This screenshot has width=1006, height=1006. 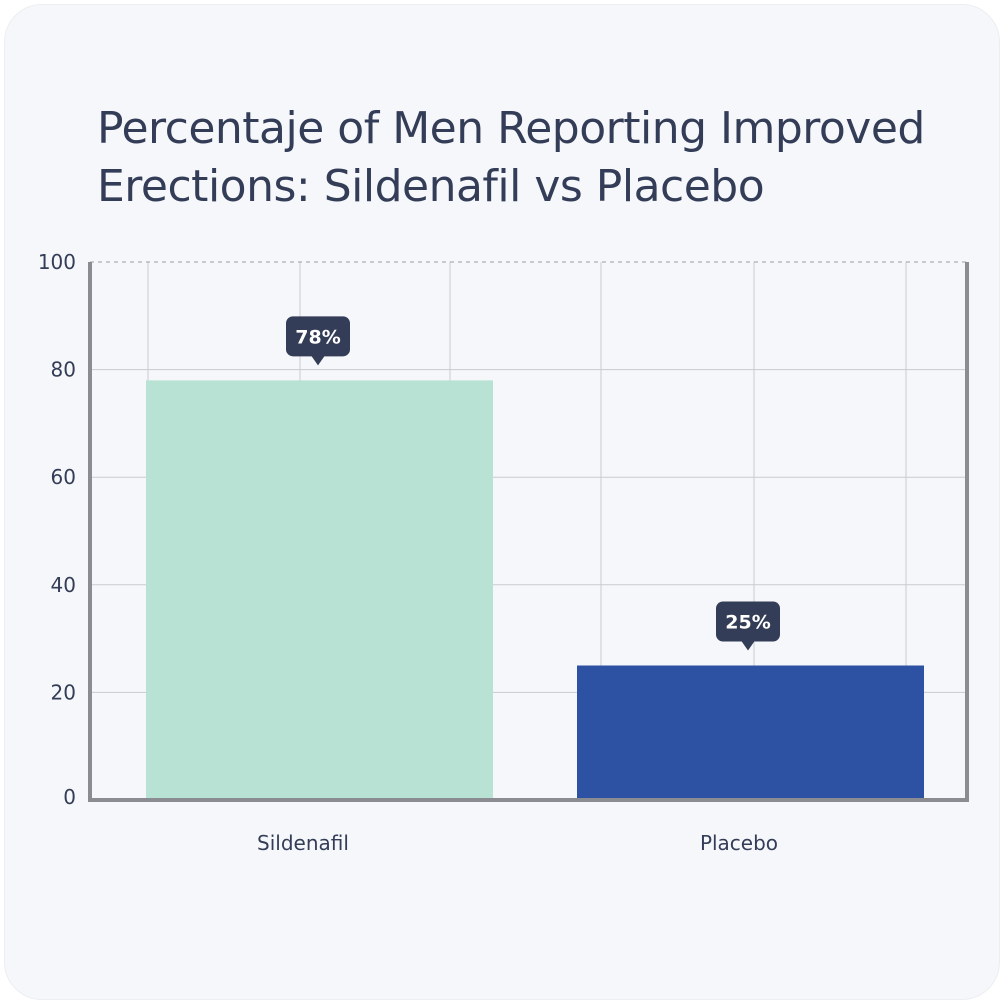 I want to click on y-tick-label: 80, so click(x=63, y=370).